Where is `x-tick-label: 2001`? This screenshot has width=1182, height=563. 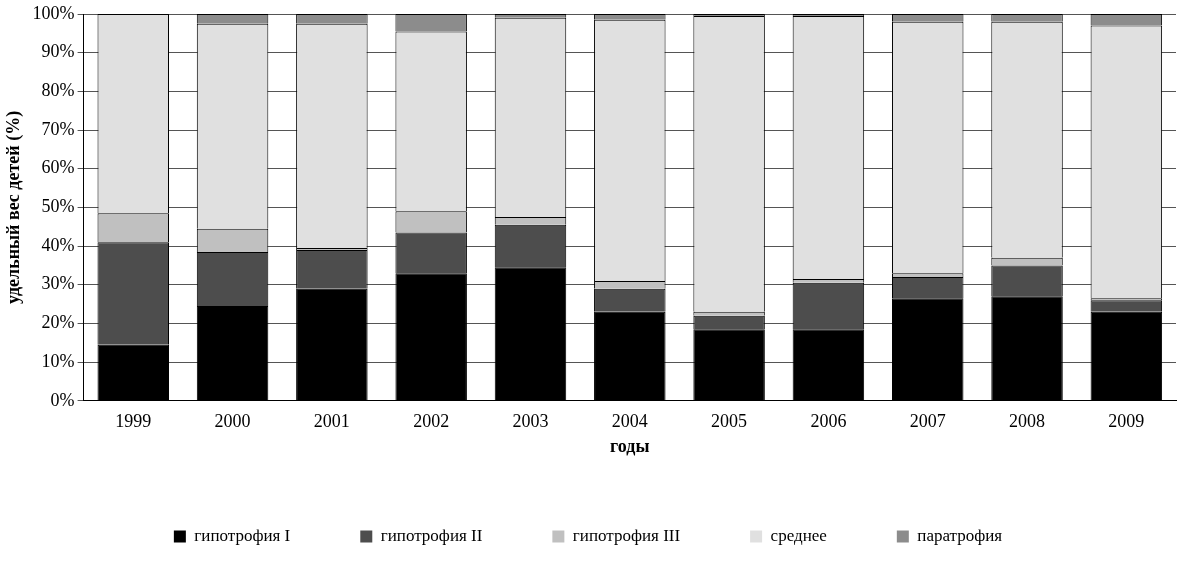 x-tick-label: 2001 is located at coordinates (331, 421).